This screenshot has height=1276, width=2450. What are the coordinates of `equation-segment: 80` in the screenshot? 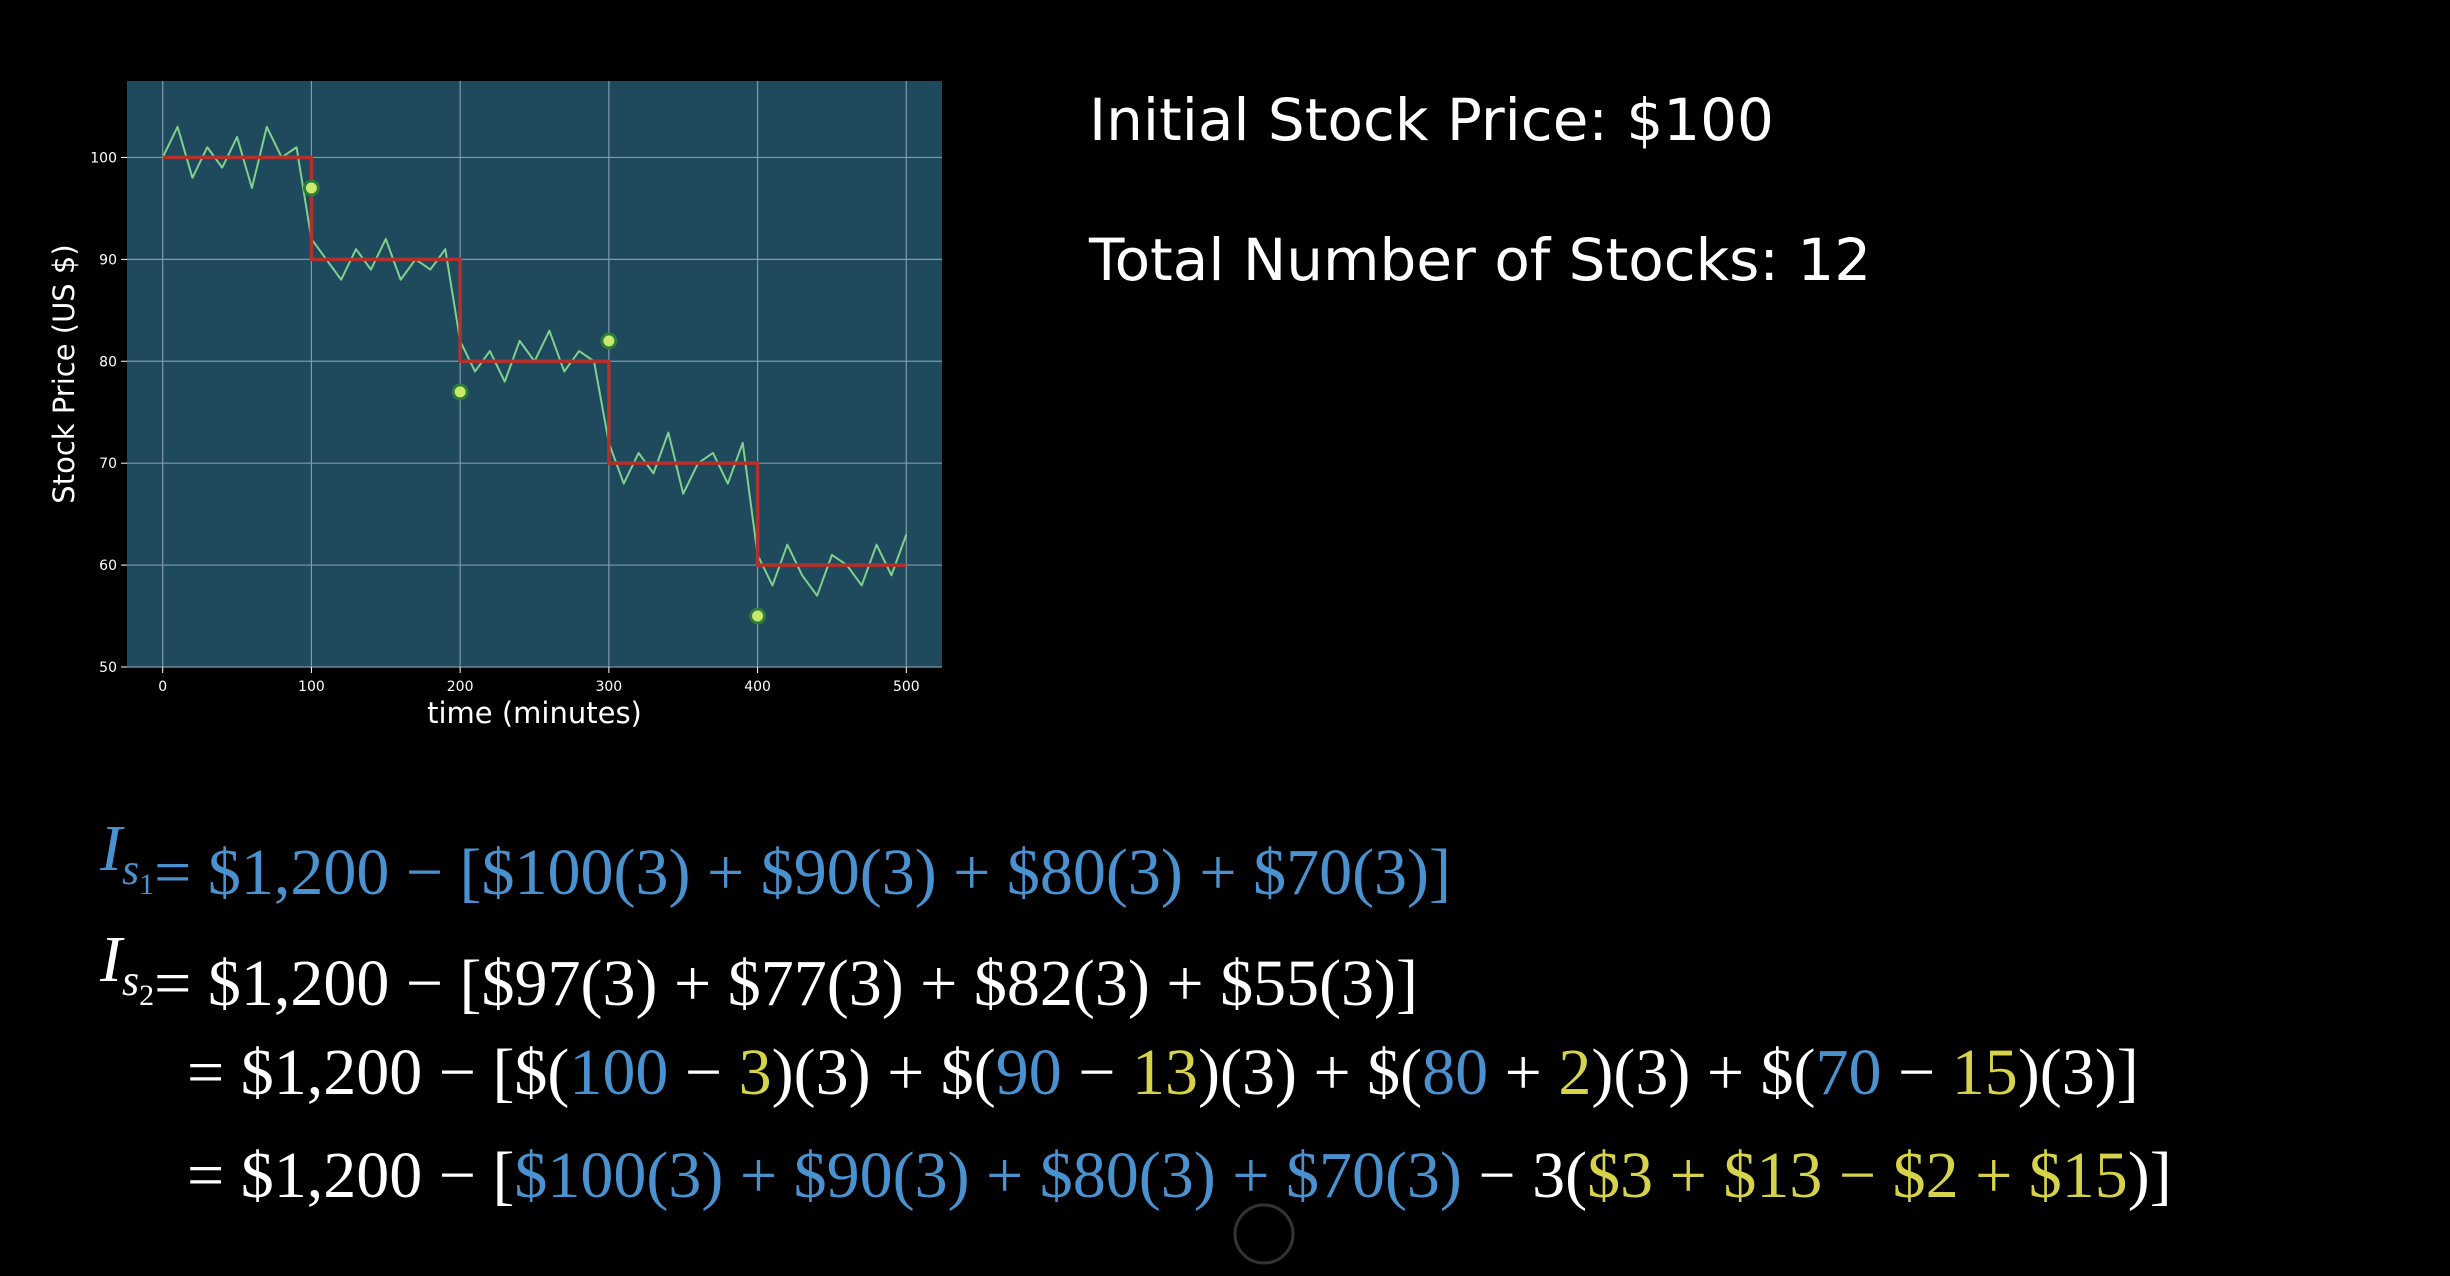 It's located at (1455, 1072).